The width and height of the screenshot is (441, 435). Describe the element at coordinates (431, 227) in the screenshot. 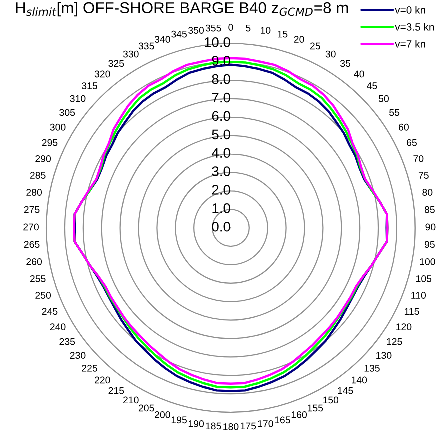

I see `spoke-label: 90` at that location.